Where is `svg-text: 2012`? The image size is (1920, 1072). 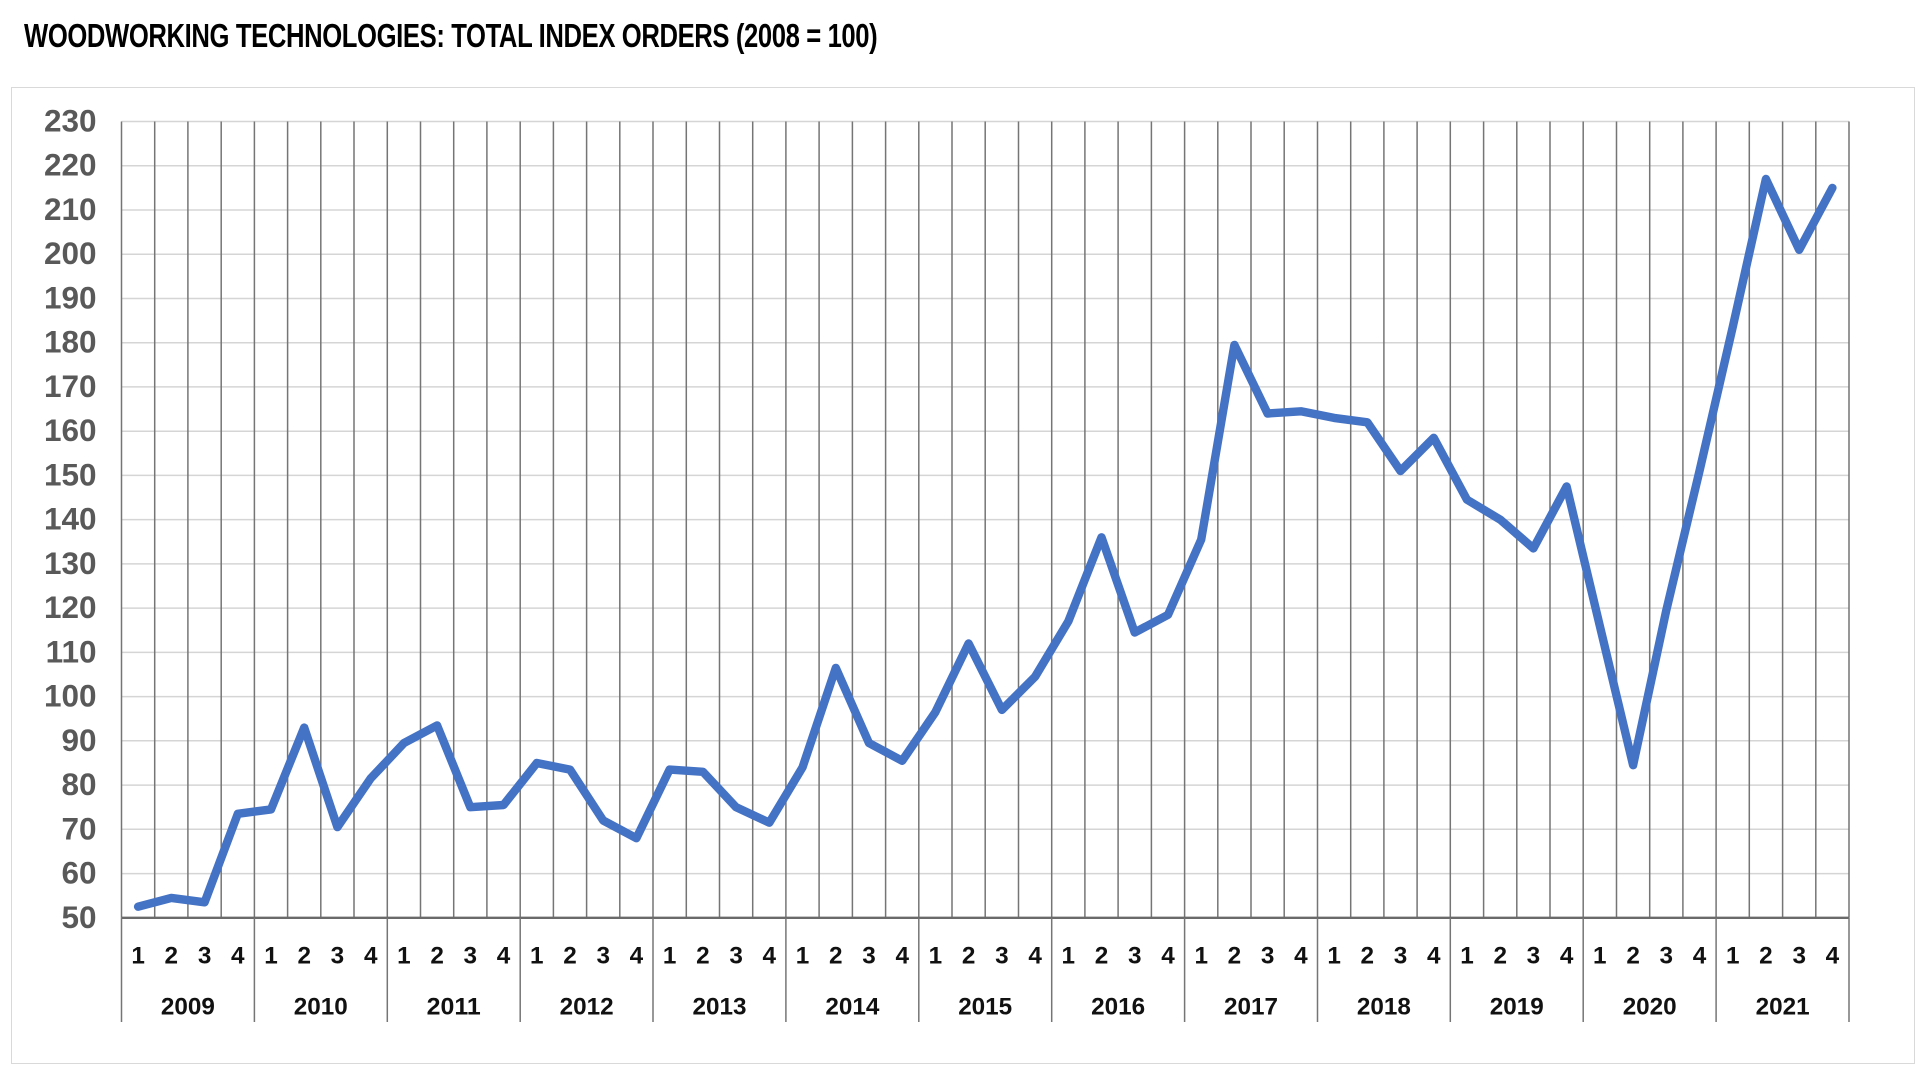
svg-text: 2012 is located at coordinates (587, 1007).